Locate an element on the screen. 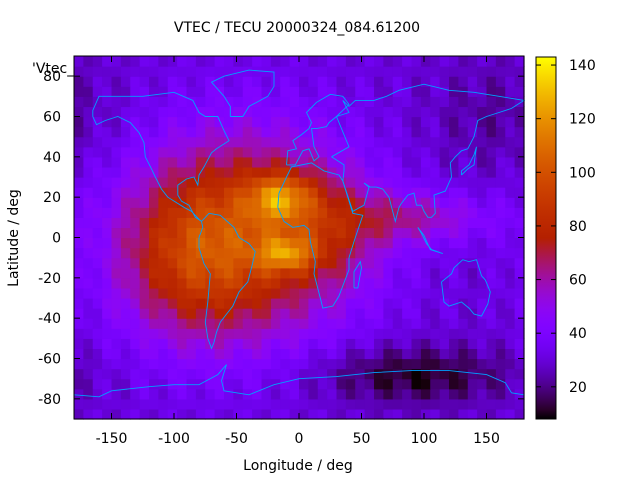 The height and width of the screenshot is (480, 640). x-tick-label: 50 is located at coordinates (362, 439).